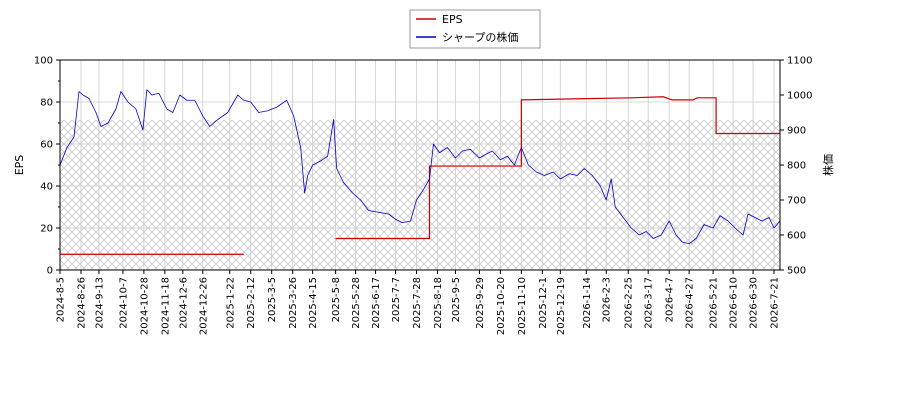  Describe the element at coordinates (561, 306) in the screenshot. I see `x-tick-label: 2025-12-19` at that location.